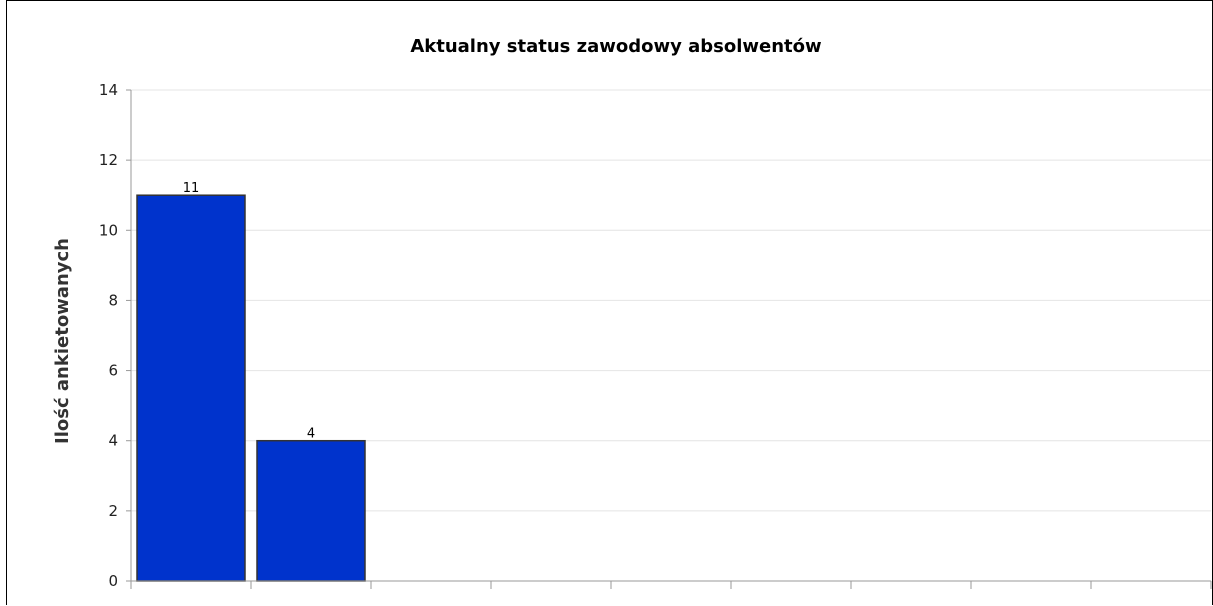  What do you see at coordinates (191, 188) in the screenshot?
I see `data-label-0: 11` at bounding box center [191, 188].